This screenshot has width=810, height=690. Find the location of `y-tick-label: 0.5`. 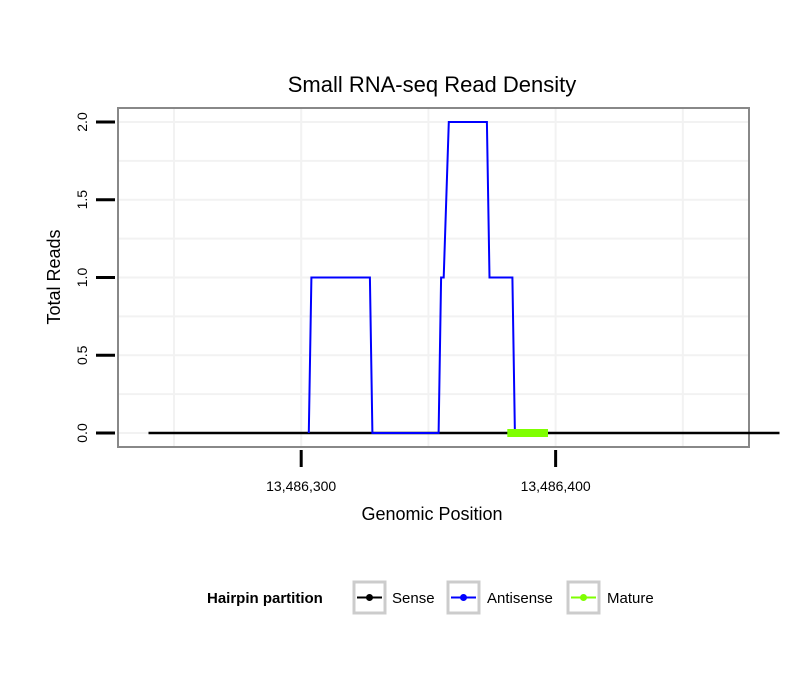

y-tick-label: 0.5 is located at coordinates (82, 355).